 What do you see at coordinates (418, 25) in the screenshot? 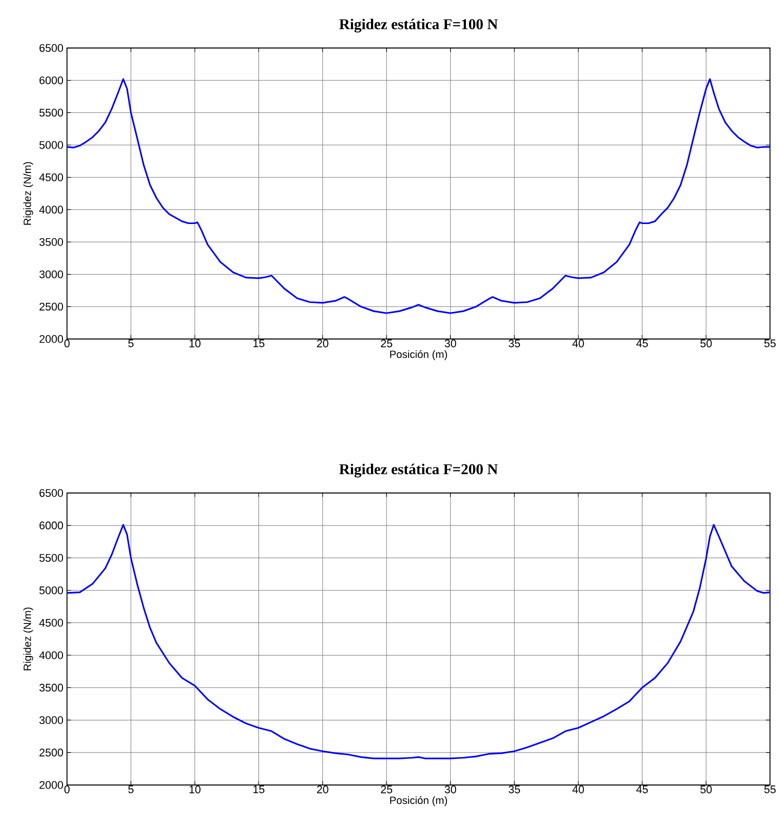
I see `chart-title: Rigidez estática F=100 N` at bounding box center [418, 25].